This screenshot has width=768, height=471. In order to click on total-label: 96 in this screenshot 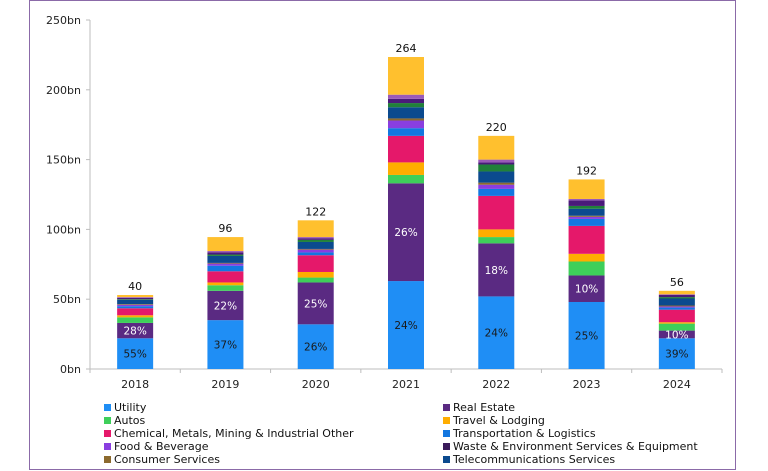, I will do `click(225, 228)`.